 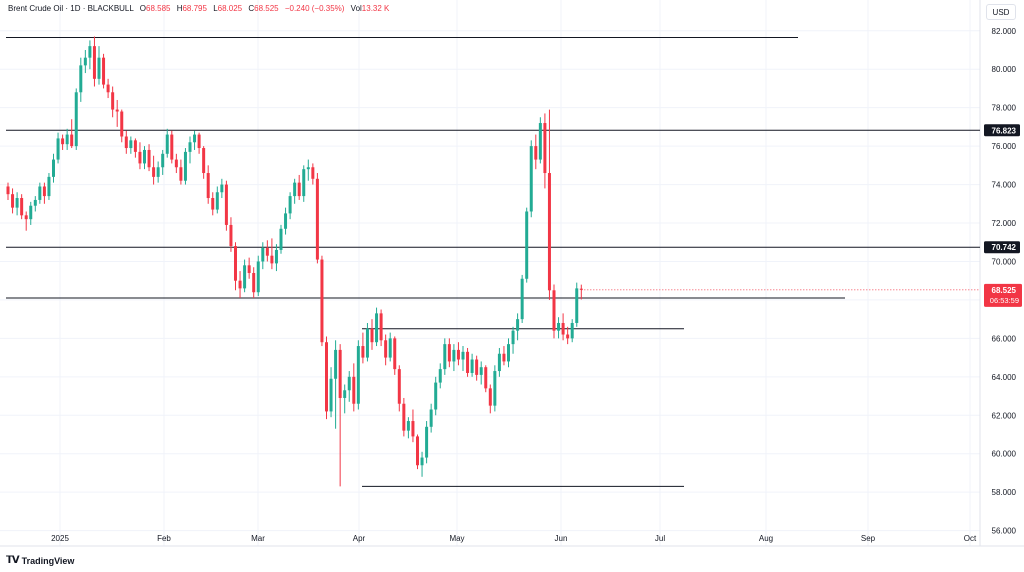 What do you see at coordinates (71, 8) in the screenshot?
I see `symbol-name: Brent Crude Oil · 1D · BLACKBULL` at bounding box center [71, 8].